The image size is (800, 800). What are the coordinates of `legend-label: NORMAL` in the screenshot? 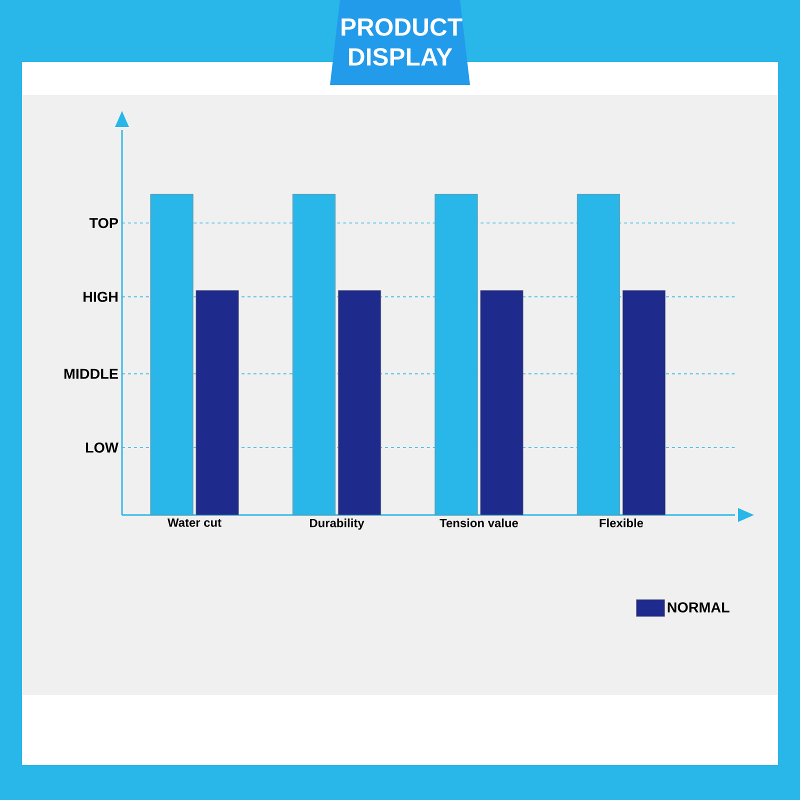 It's located at (699, 607).